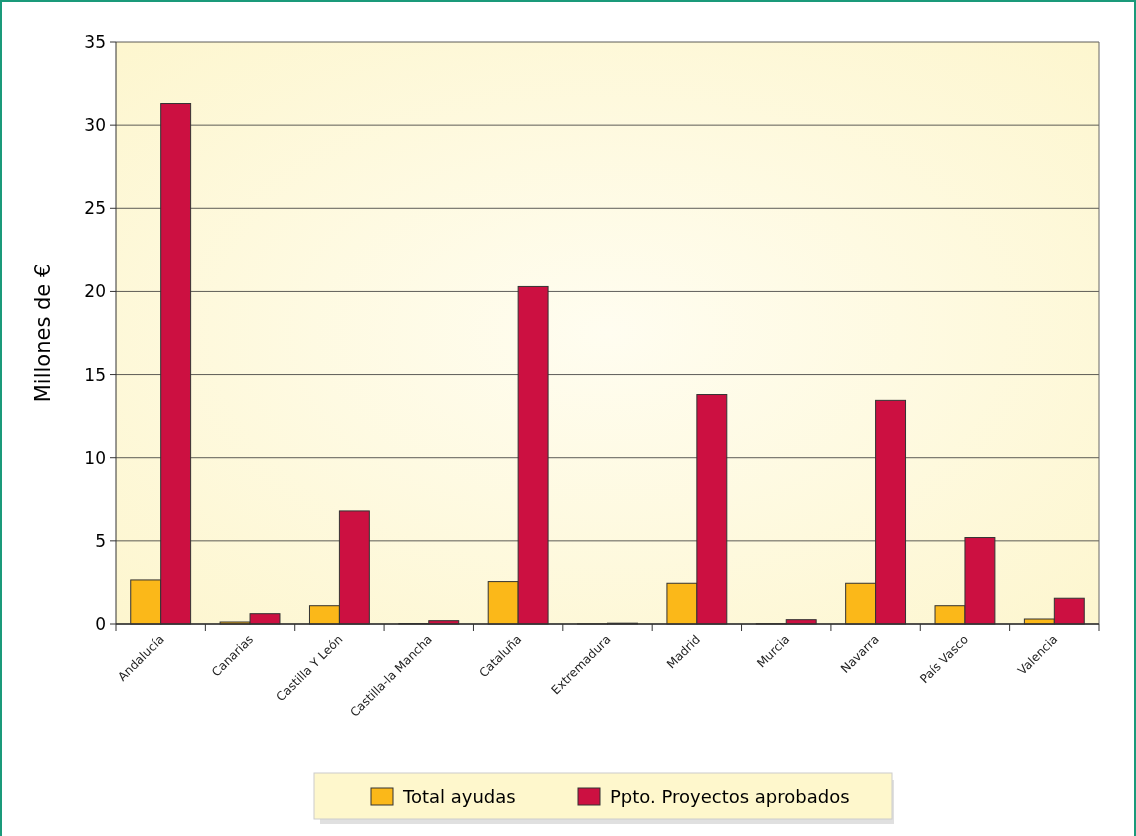 Image resolution: width=1136 pixels, height=836 pixels. I want to click on legend-label: Total ayudas, so click(459, 797).